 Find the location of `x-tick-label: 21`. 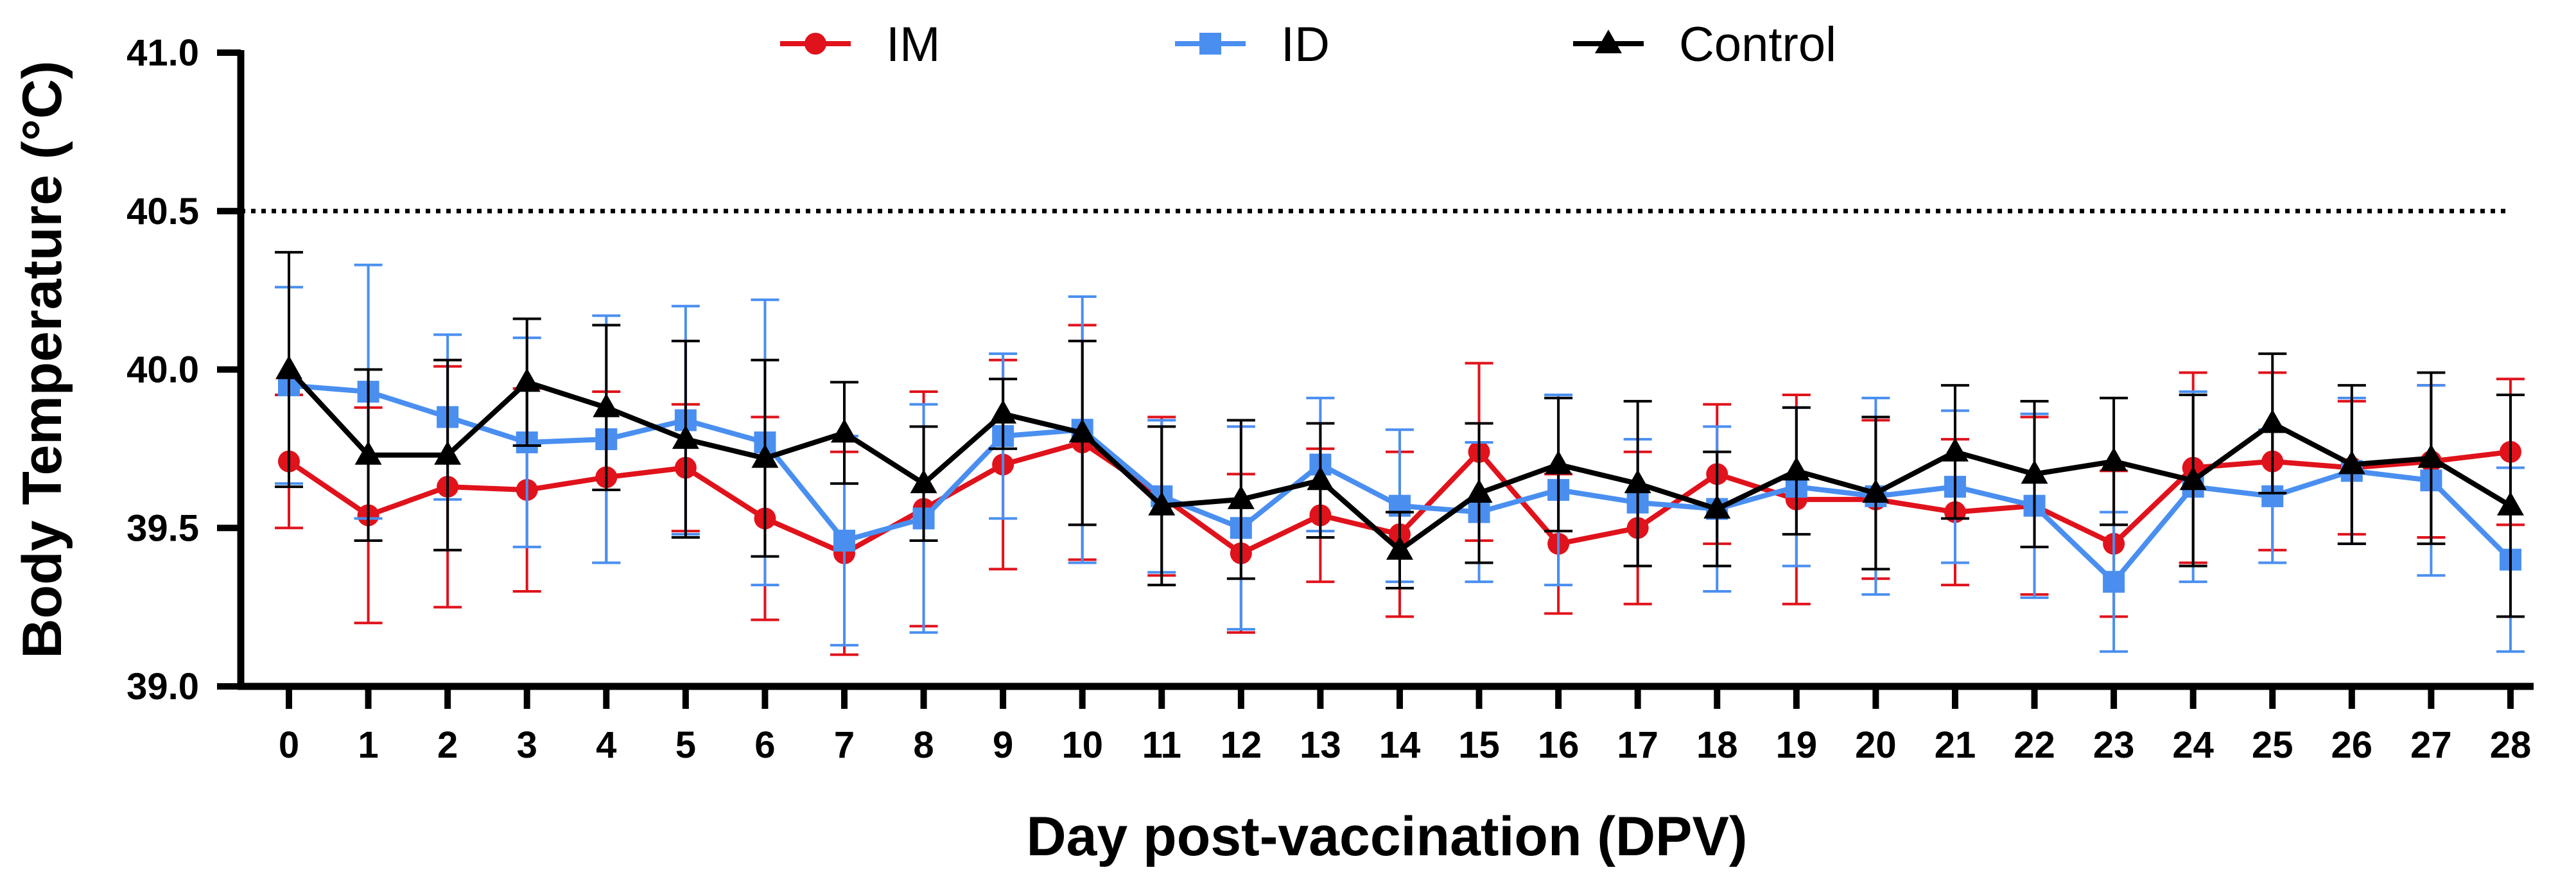

x-tick-label: 21 is located at coordinates (1955, 745).